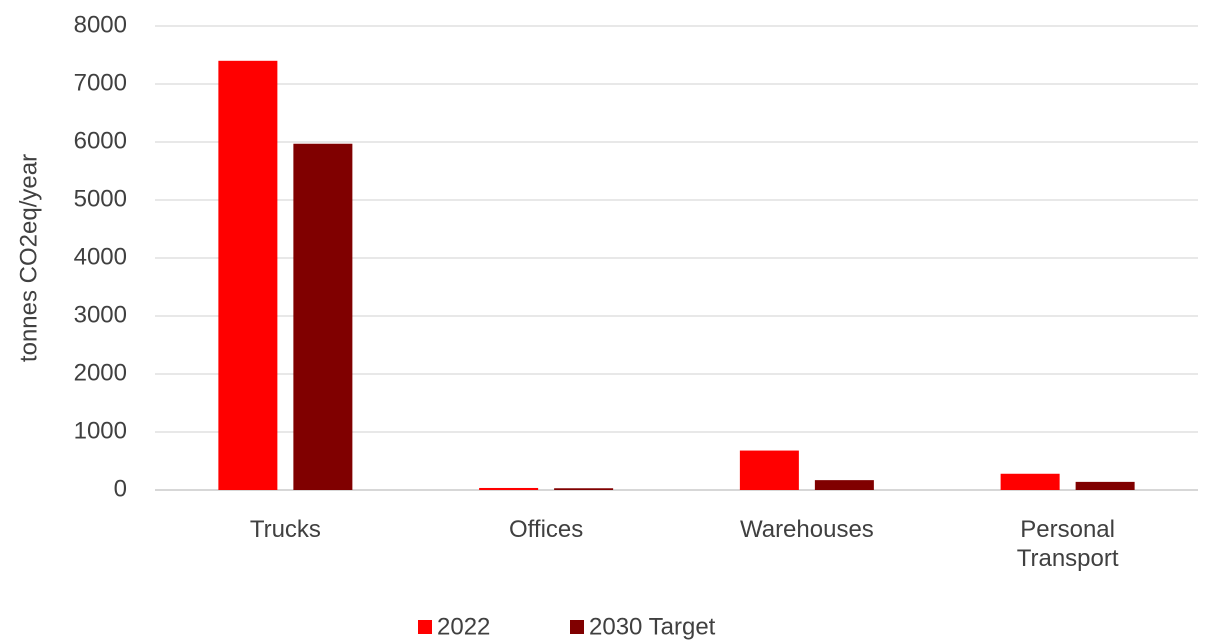 The height and width of the screenshot is (641, 1205). What do you see at coordinates (100, 140) in the screenshot?
I see `y-tick-label: 6000` at bounding box center [100, 140].